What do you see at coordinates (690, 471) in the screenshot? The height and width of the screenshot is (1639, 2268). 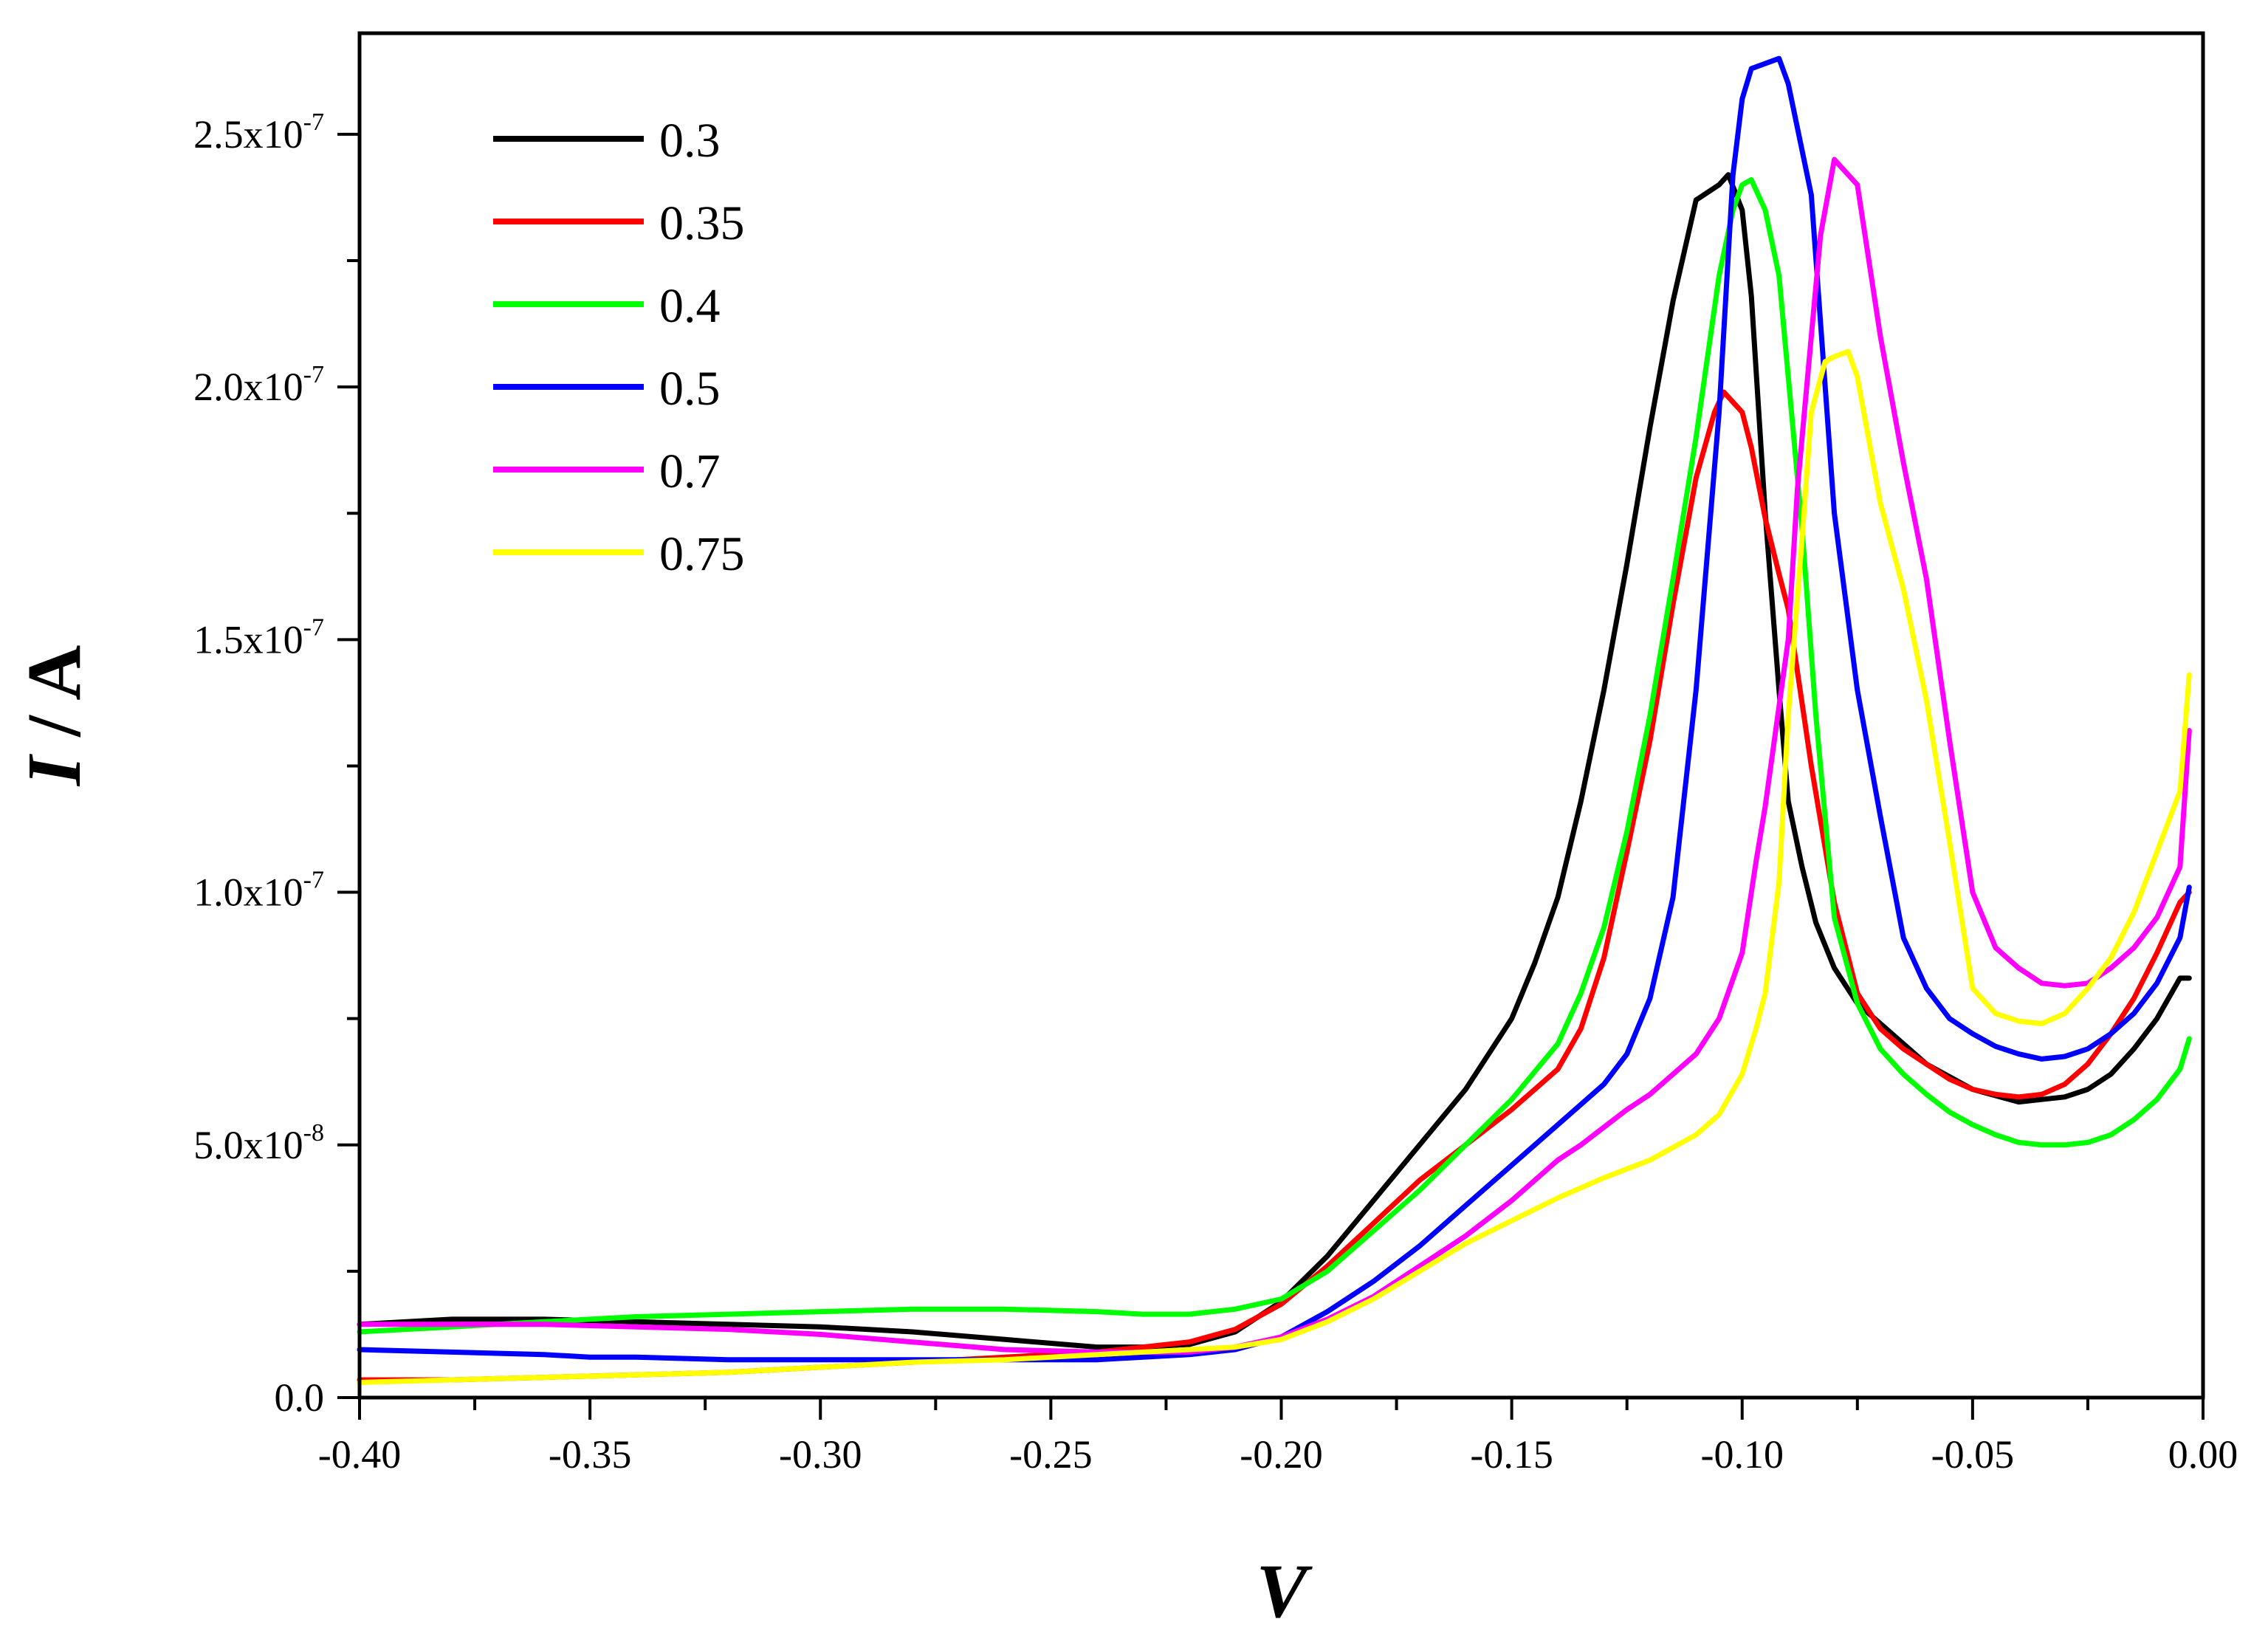 I see `legend-label: 0.7` at bounding box center [690, 471].